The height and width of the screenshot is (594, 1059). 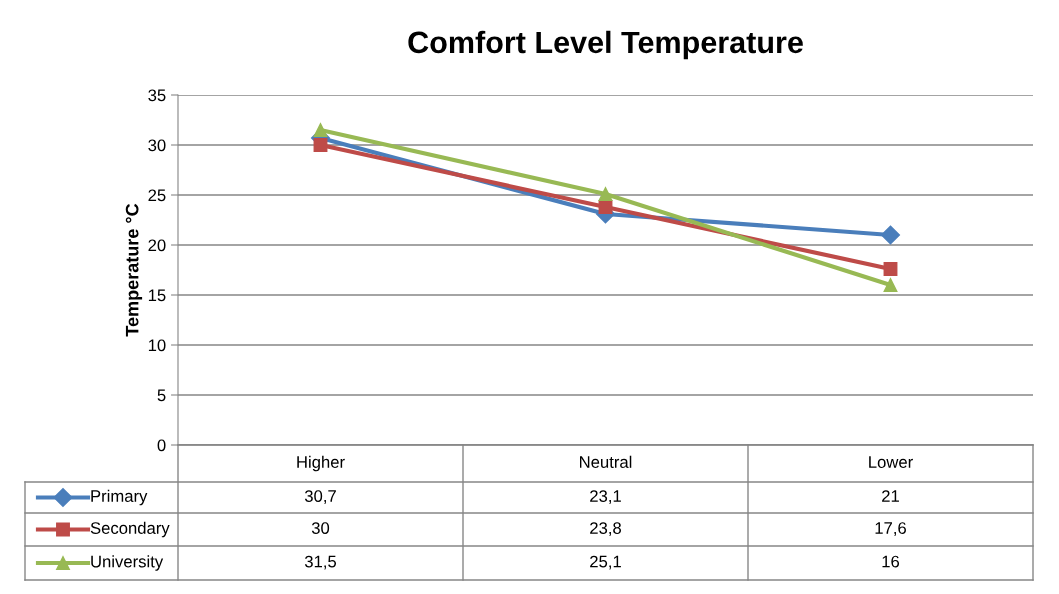 I want to click on y-axis-title: Temperature °C, so click(x=134, y=270).